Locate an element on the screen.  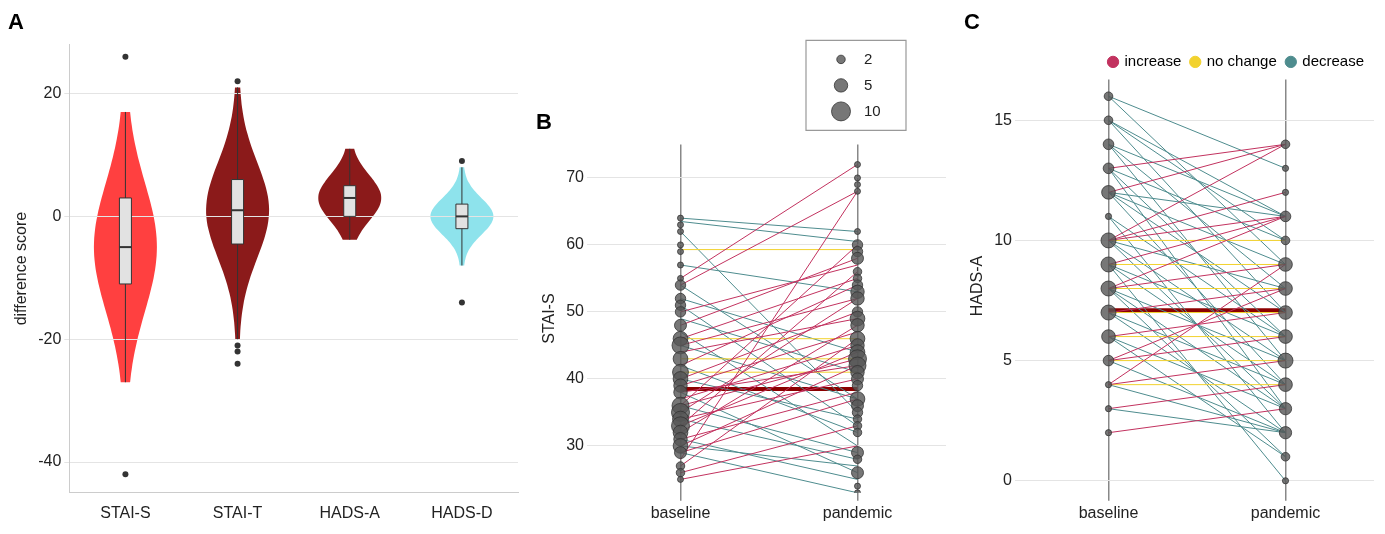
legend-label: no change is located at coordinates (1241, 61).